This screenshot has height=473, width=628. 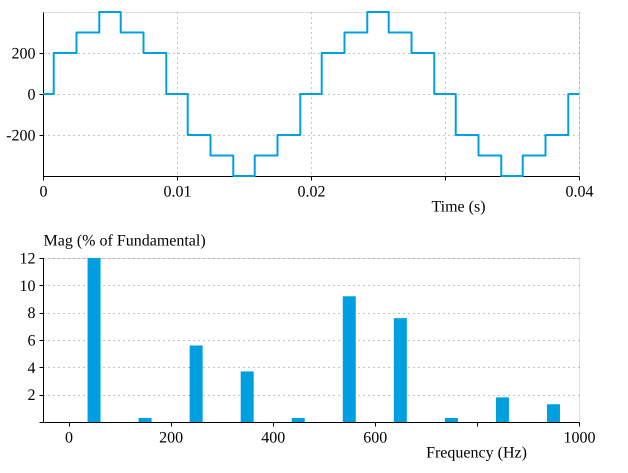 I want to click on y-tick-label: 0, so click(x=32, y=95).